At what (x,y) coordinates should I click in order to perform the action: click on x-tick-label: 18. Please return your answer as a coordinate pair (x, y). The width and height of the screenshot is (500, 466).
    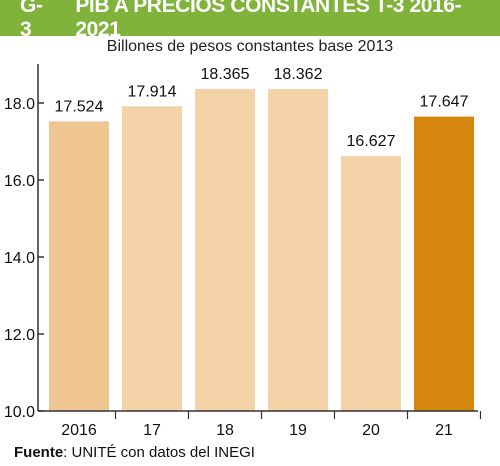
    Looking at the image, I should click on (225, 430).